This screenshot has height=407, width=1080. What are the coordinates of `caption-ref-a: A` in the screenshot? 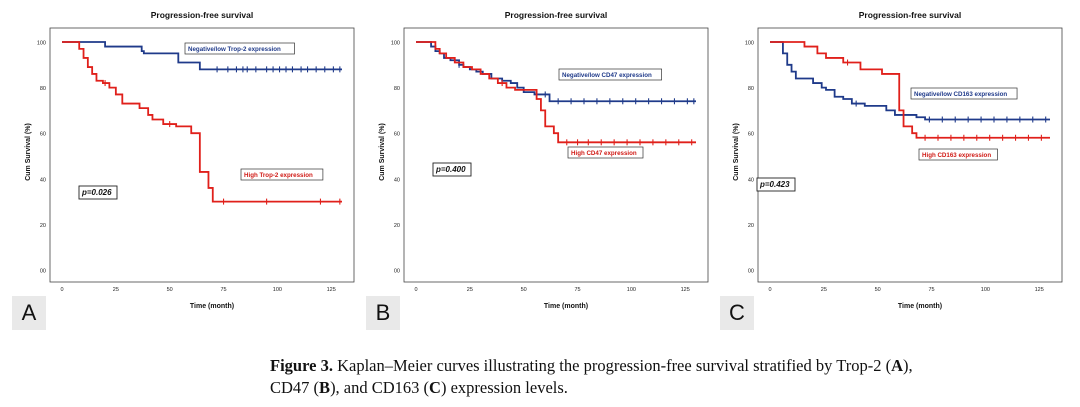 It's located at (897, 365).